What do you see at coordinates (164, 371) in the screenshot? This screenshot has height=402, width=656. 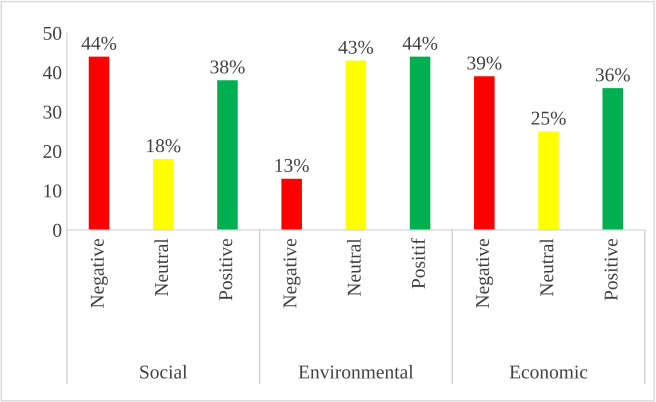 I see `text: Social` at bounding box center [164, 371].